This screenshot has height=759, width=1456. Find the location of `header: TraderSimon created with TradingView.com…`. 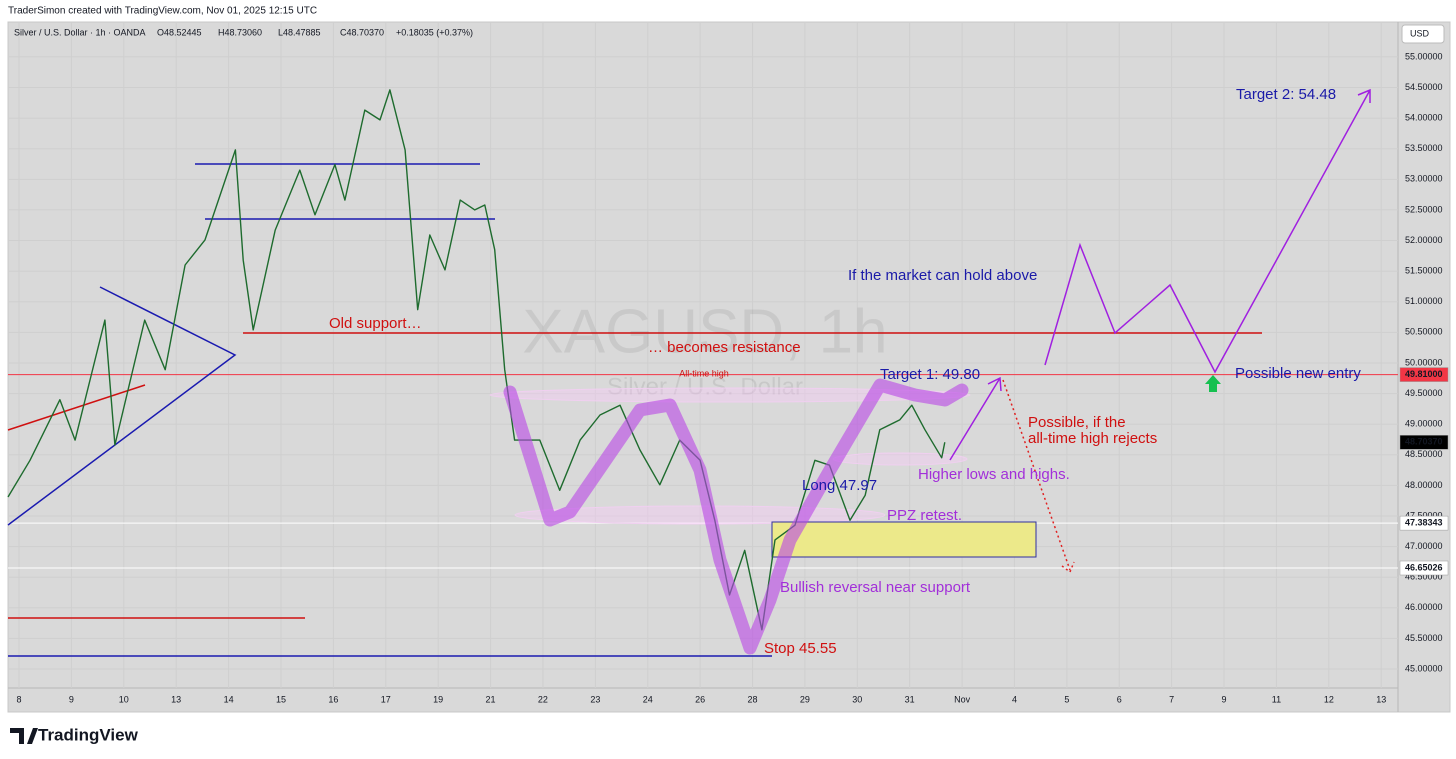

header: TraderSimon created with TradingView.com… is located at coordinates (162, 11).